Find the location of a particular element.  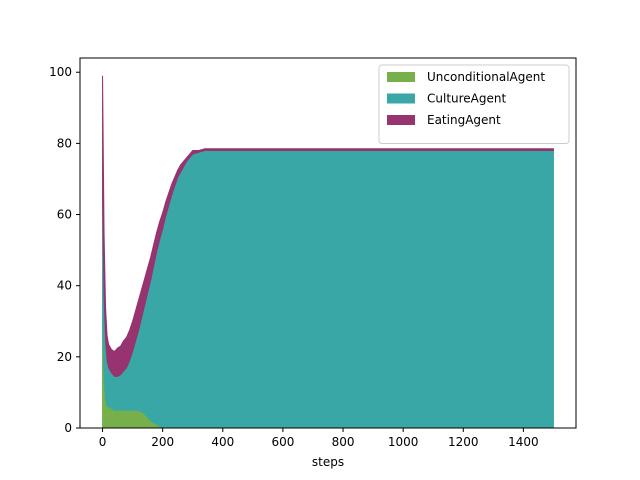

x-axis-label: steps is located at coordinates (328, 462).